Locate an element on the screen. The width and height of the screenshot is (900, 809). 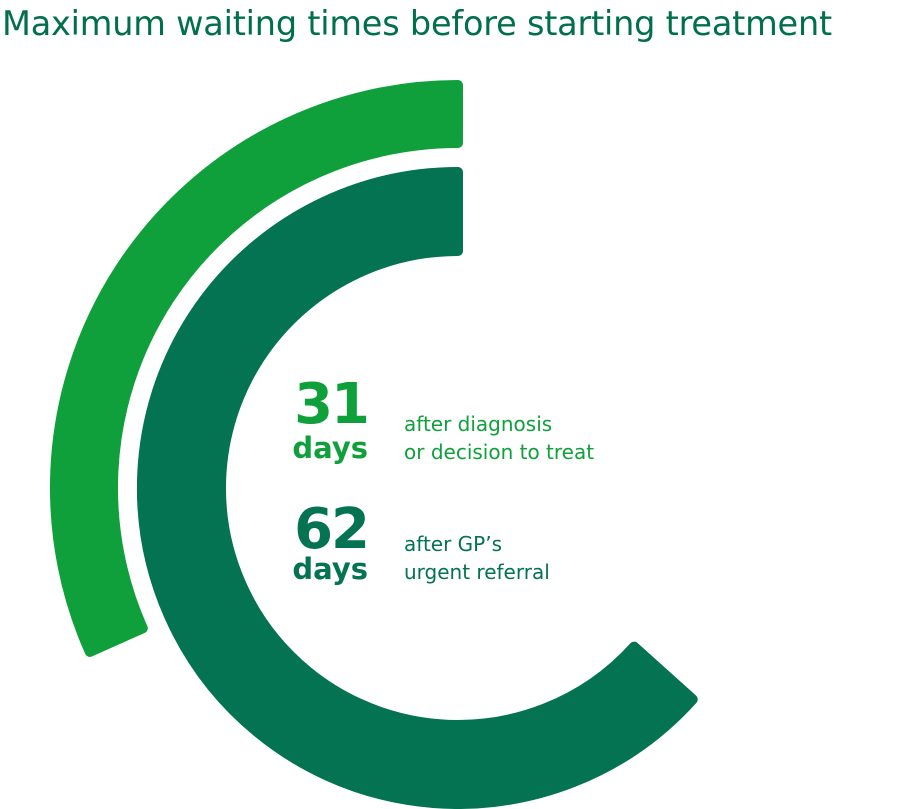
description-line: after diagnosis is located at coordinates (478, 424).